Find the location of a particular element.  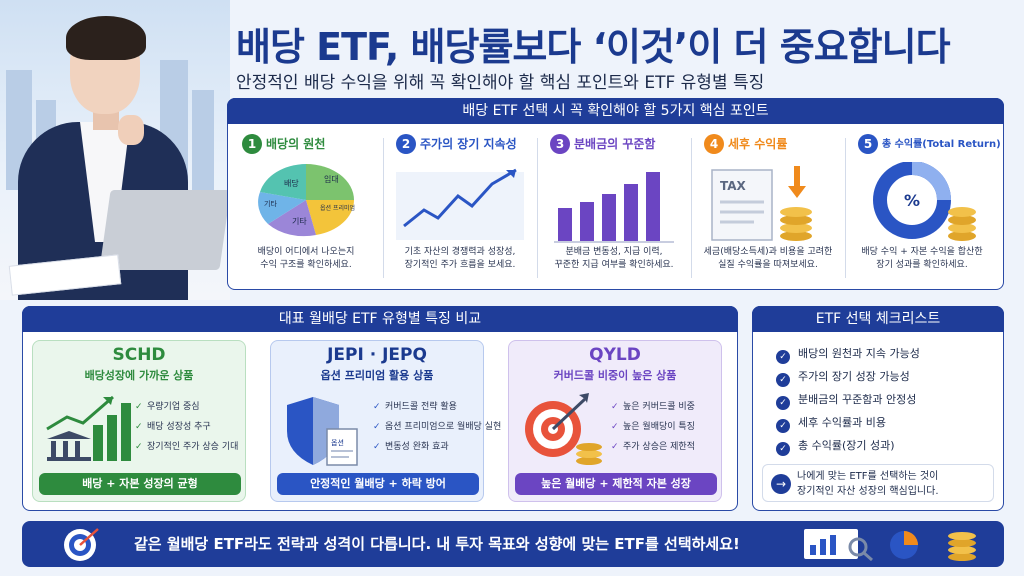

etf-feature-list: ✓ 우량기업 중심 ✓ 배당 성장성 추구 ✓ 장기적인 주가 상승 기대 is located at coordinates (186, 427).